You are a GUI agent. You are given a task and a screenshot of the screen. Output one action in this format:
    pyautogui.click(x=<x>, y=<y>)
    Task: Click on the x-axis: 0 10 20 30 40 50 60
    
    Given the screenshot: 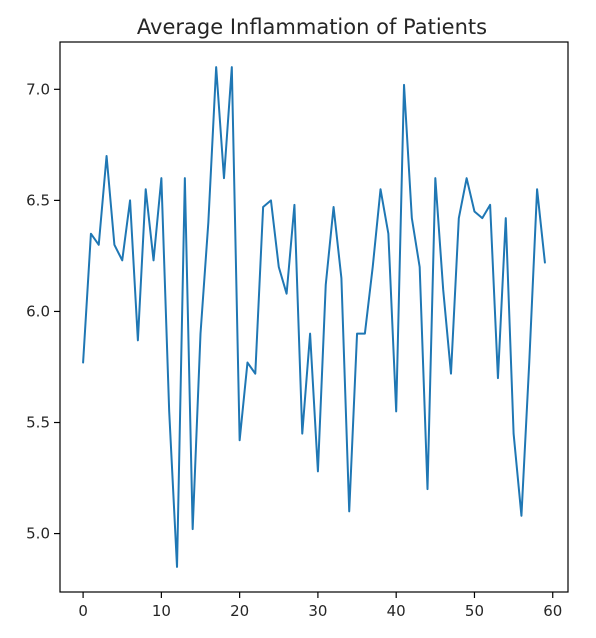 What is the action you would take?
    pyautogui.click(x=320, y=606)
    